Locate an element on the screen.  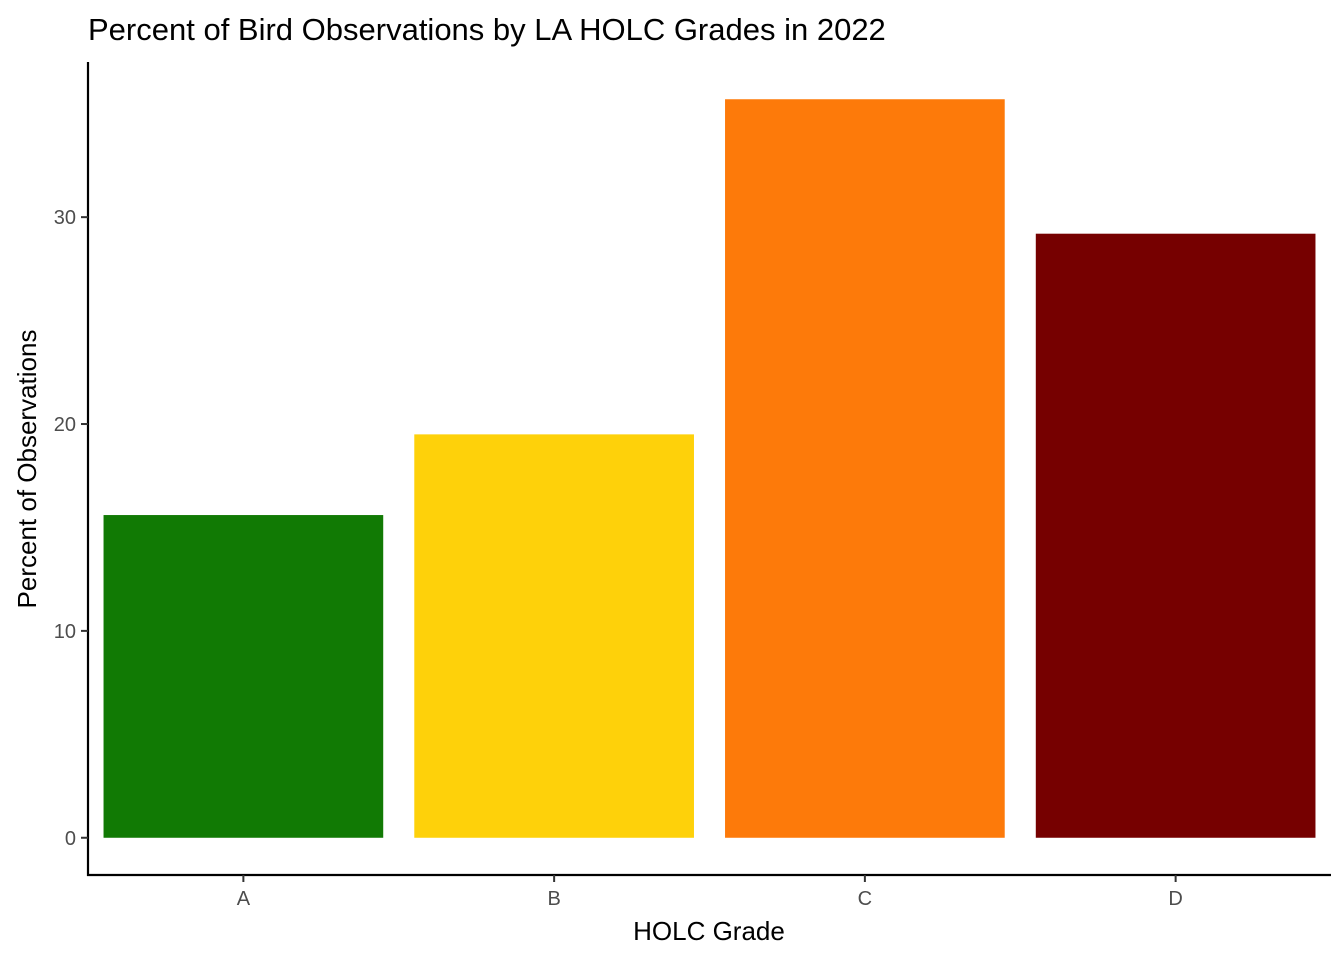
x-tick-label: B is located at coordinates (553, 899).